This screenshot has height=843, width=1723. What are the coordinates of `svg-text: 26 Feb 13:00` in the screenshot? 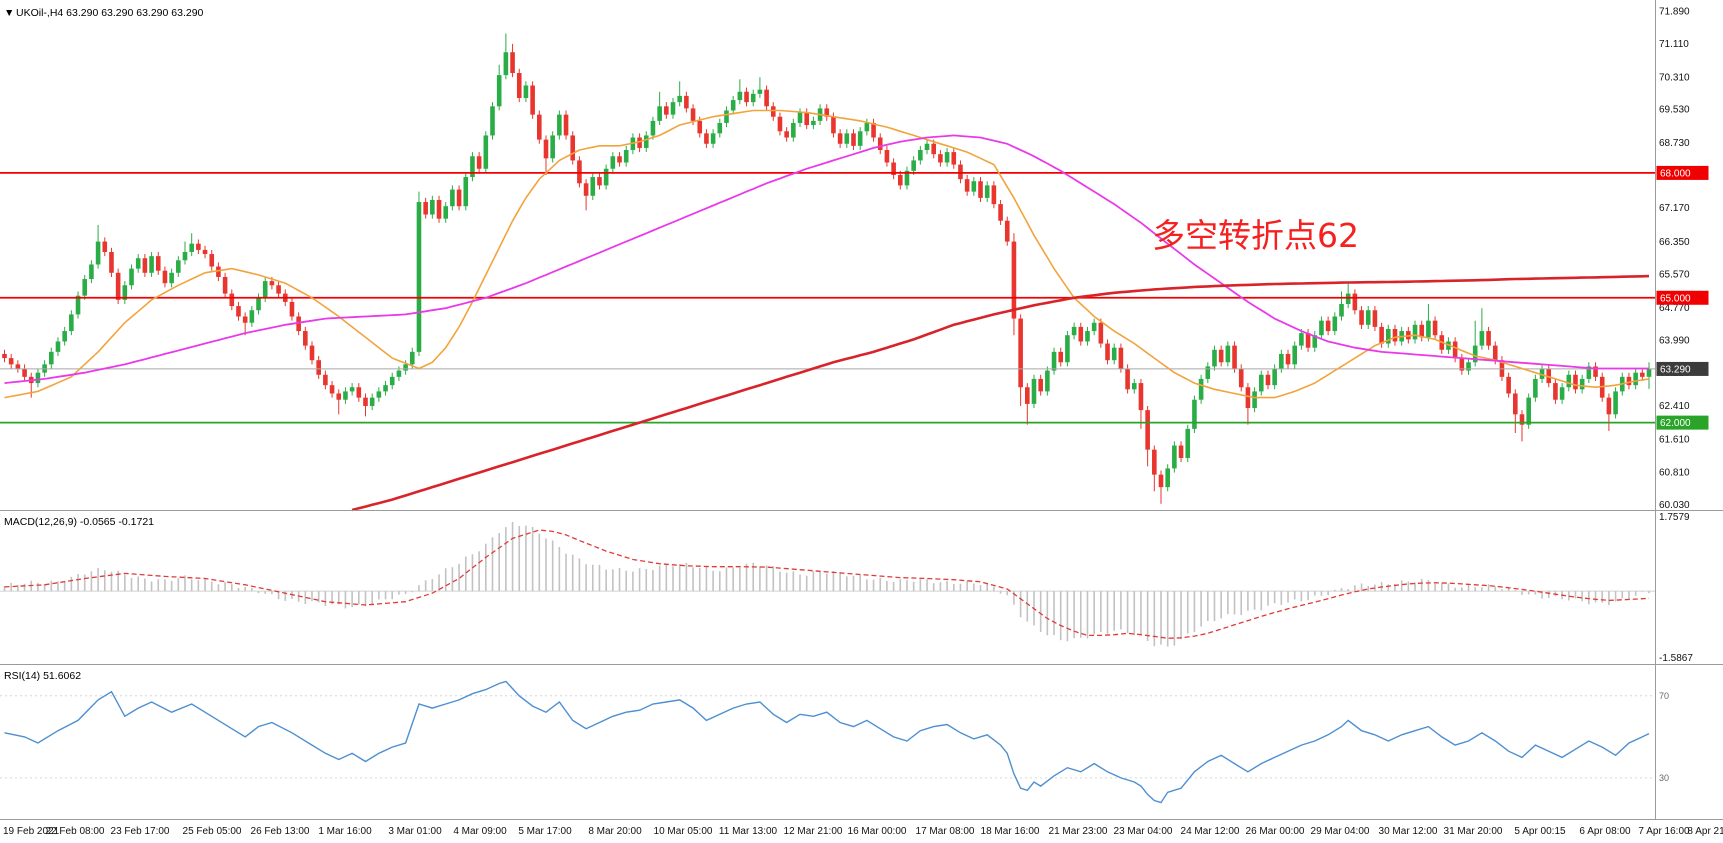 It's located at (280, 831).